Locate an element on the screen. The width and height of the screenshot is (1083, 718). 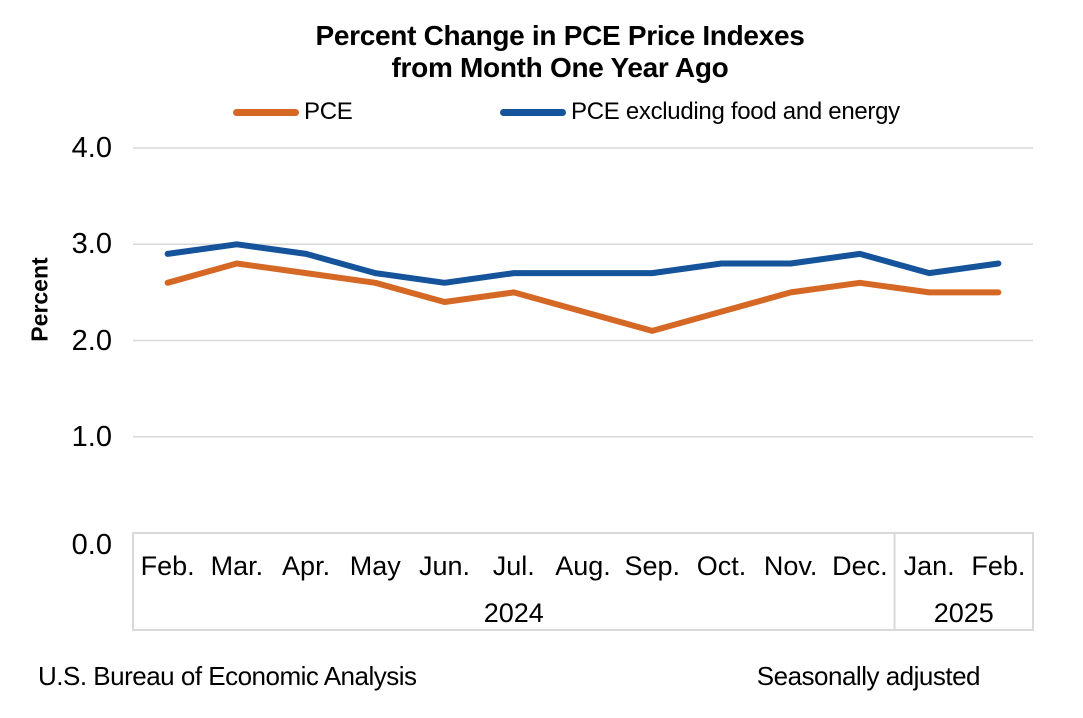
y-tick-label-2.0: 2.0 is located at coordinates (91, 340).